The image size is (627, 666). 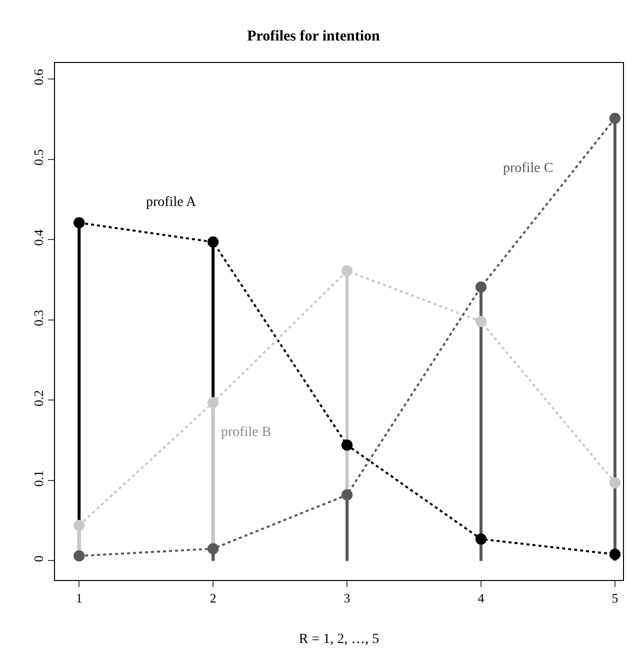 What do you see at coordinates (38, 478) in the screenshot?
I see `y-tick-label: 0.1` at bounding box center [38, 478].